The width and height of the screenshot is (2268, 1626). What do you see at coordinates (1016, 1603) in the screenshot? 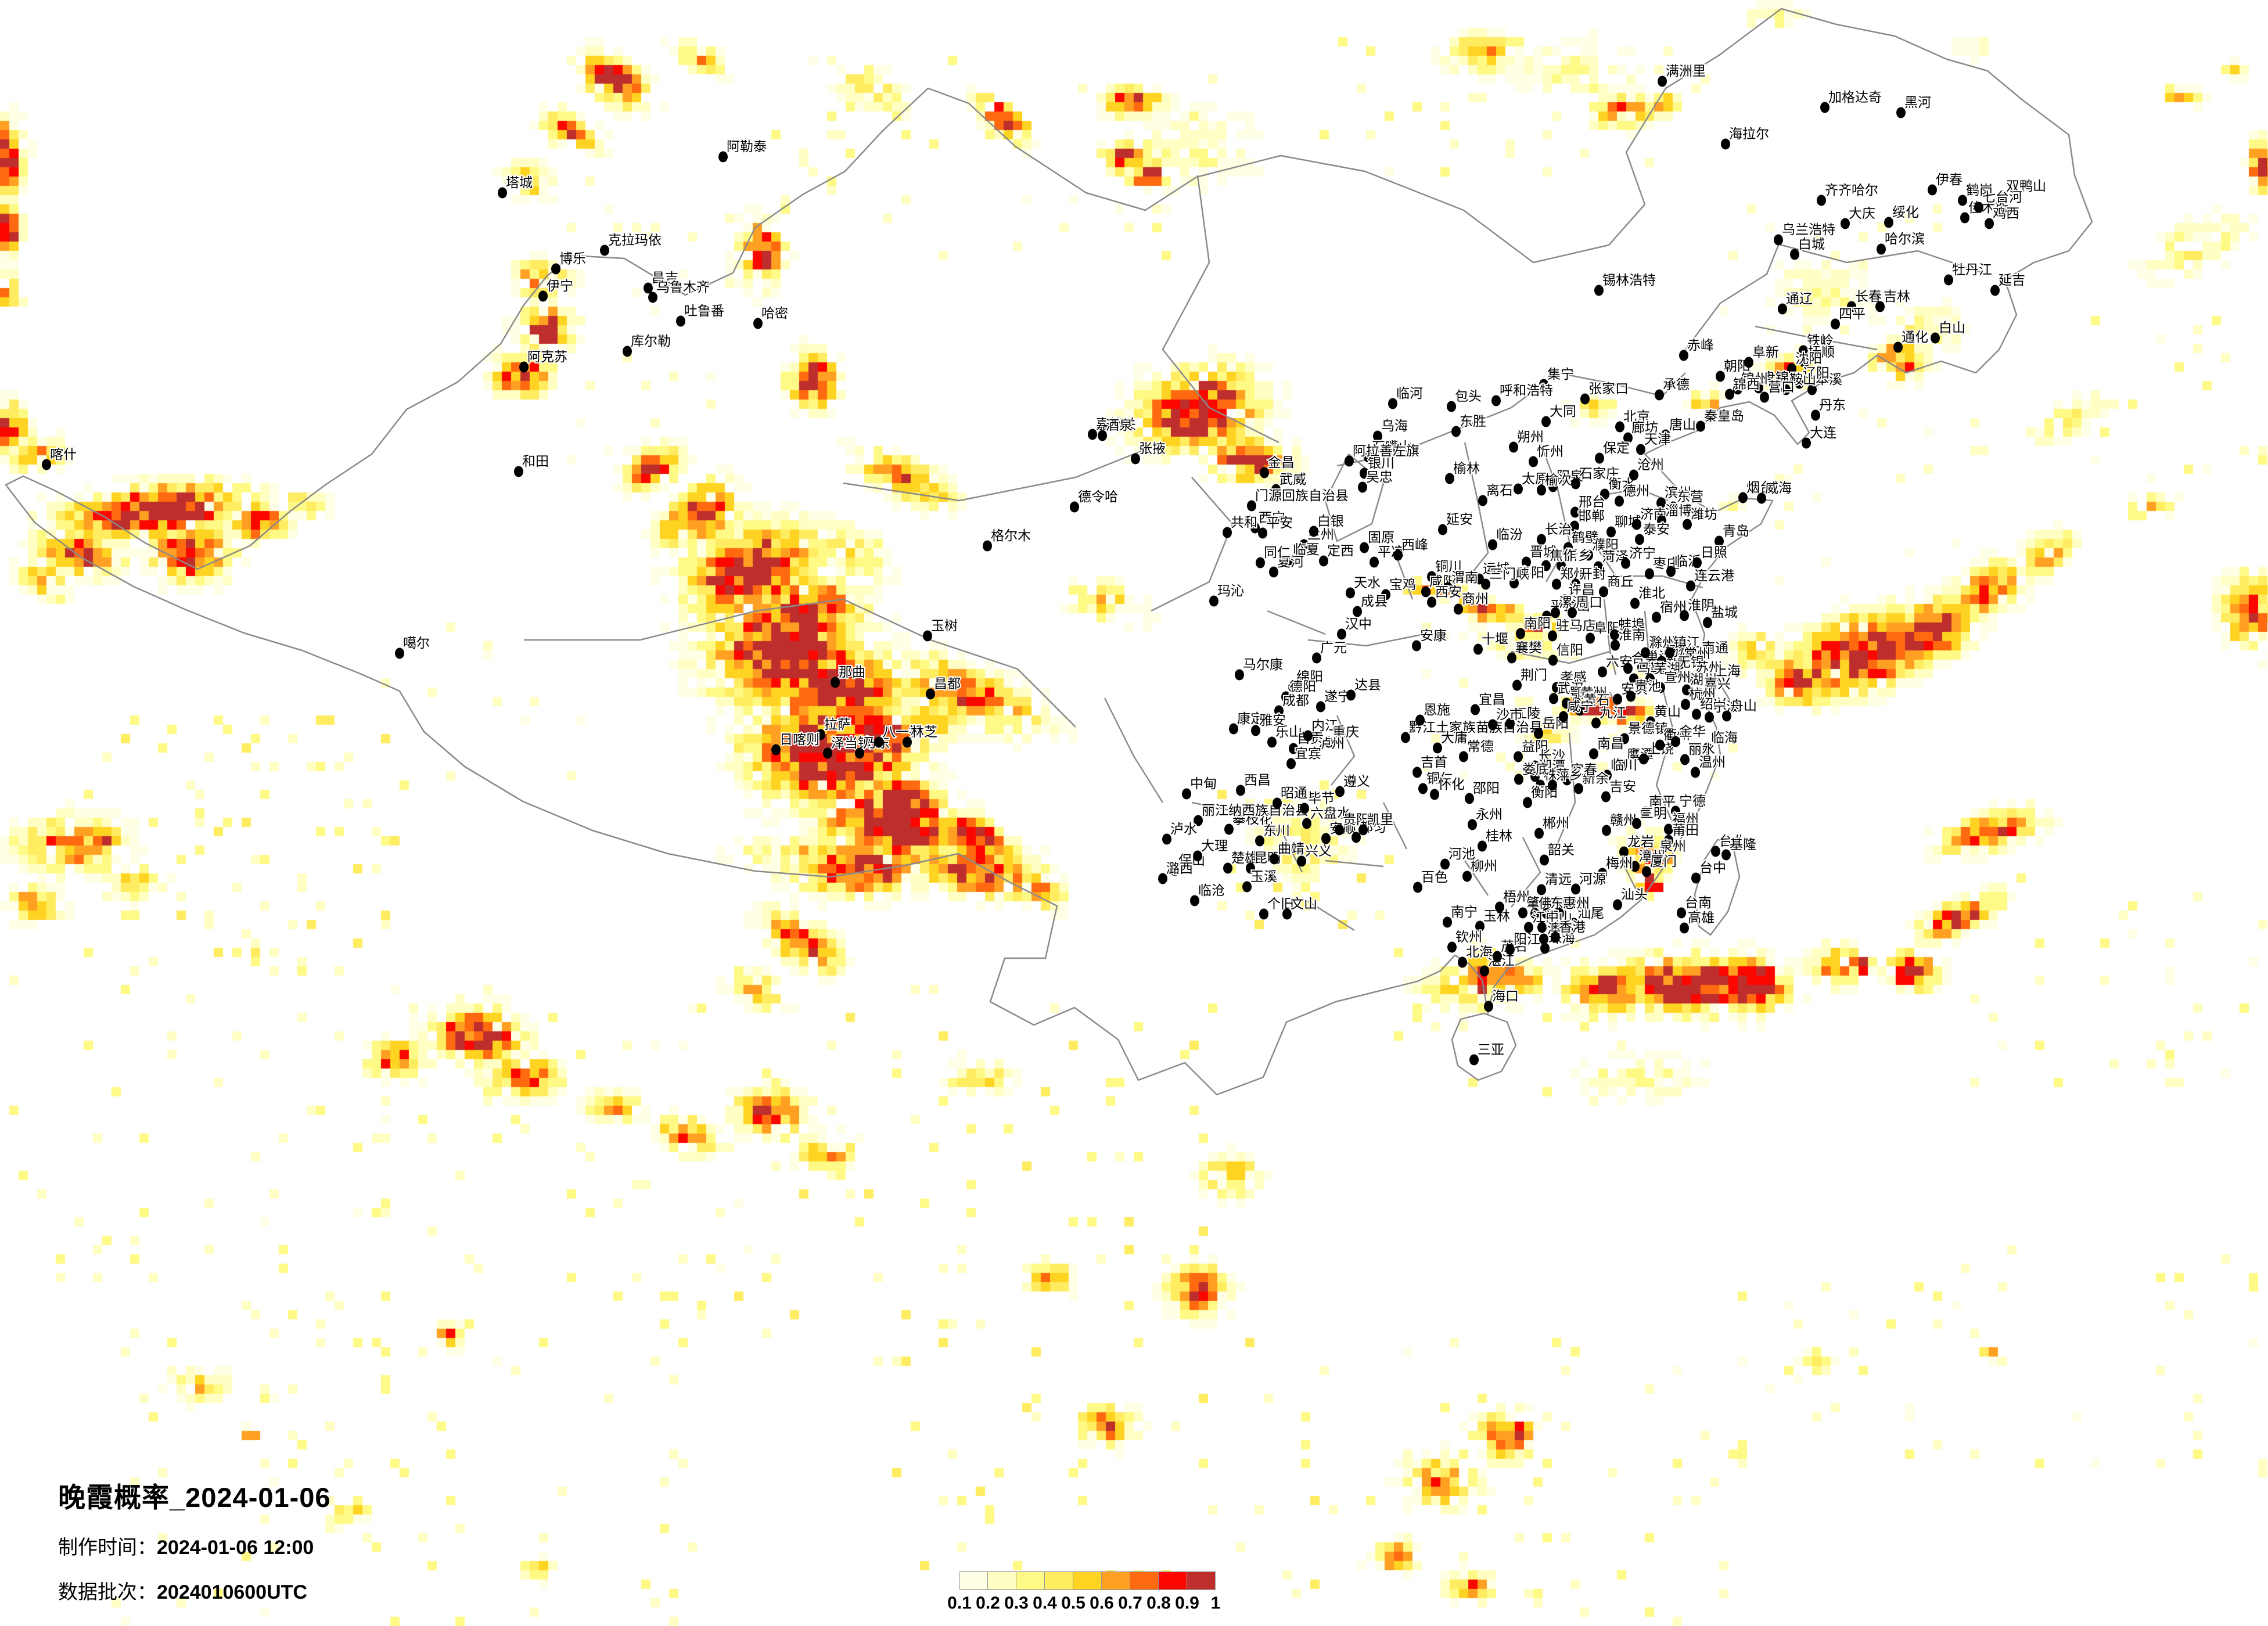
I see `legend-tick-label: 0.3` at bounding box center [1016, 1603].